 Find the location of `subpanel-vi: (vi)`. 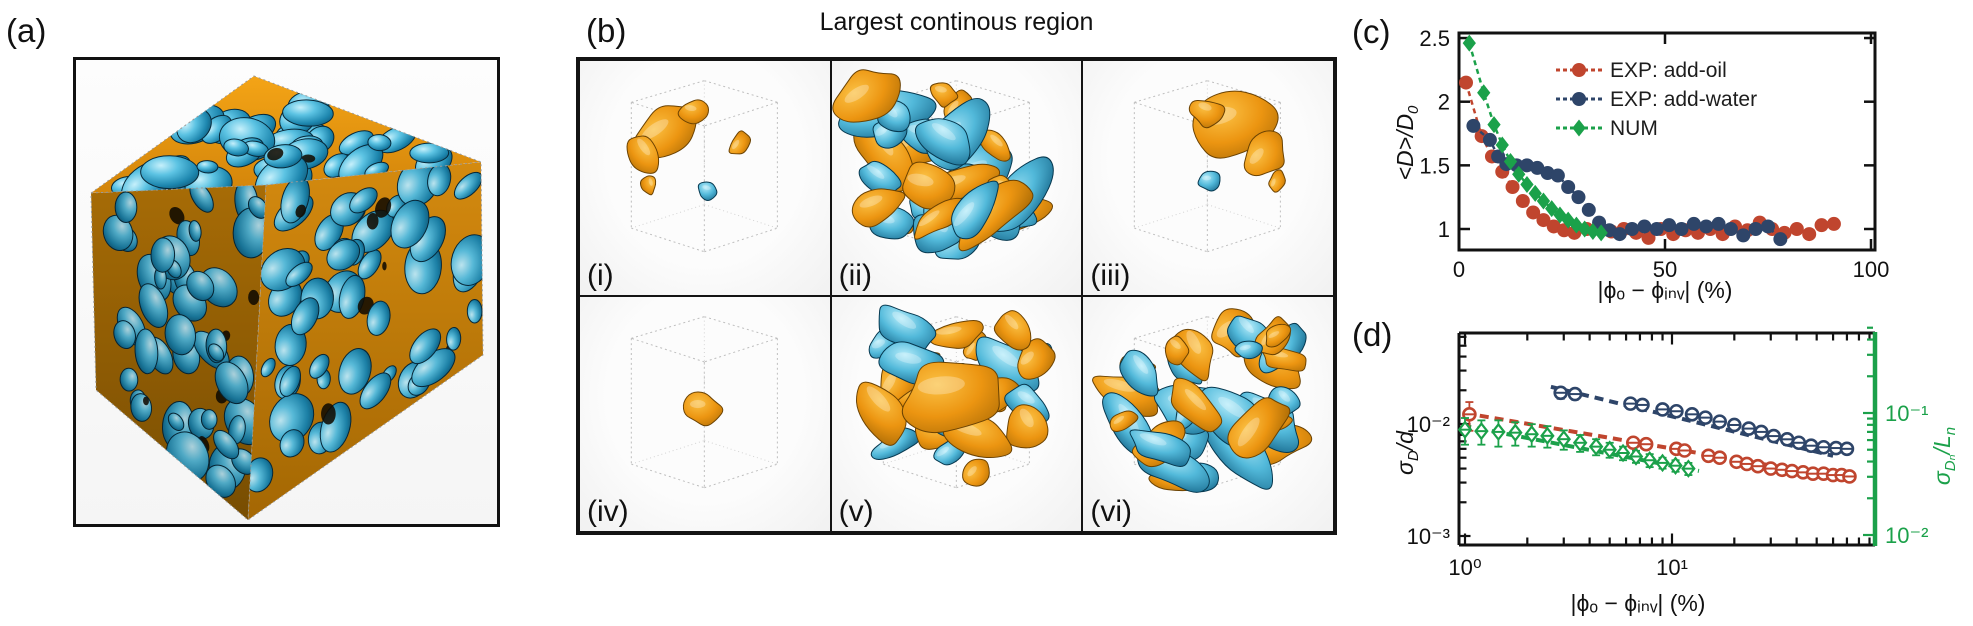

subpanel-vi: (vi) is located at coordinates (1208, 414).